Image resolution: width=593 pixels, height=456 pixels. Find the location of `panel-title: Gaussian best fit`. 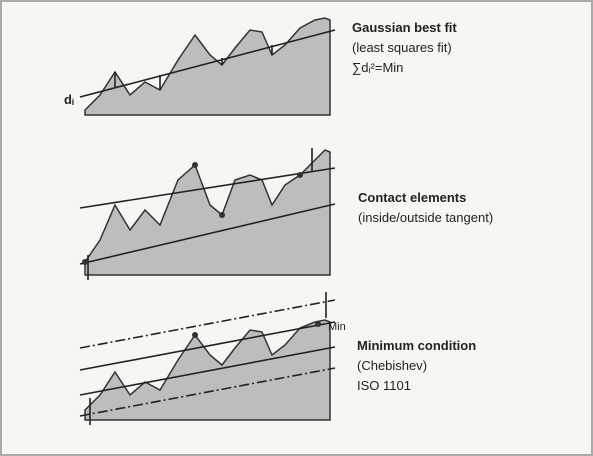

panel-title: Gaussian best fit is located at coordinates (404, 27).